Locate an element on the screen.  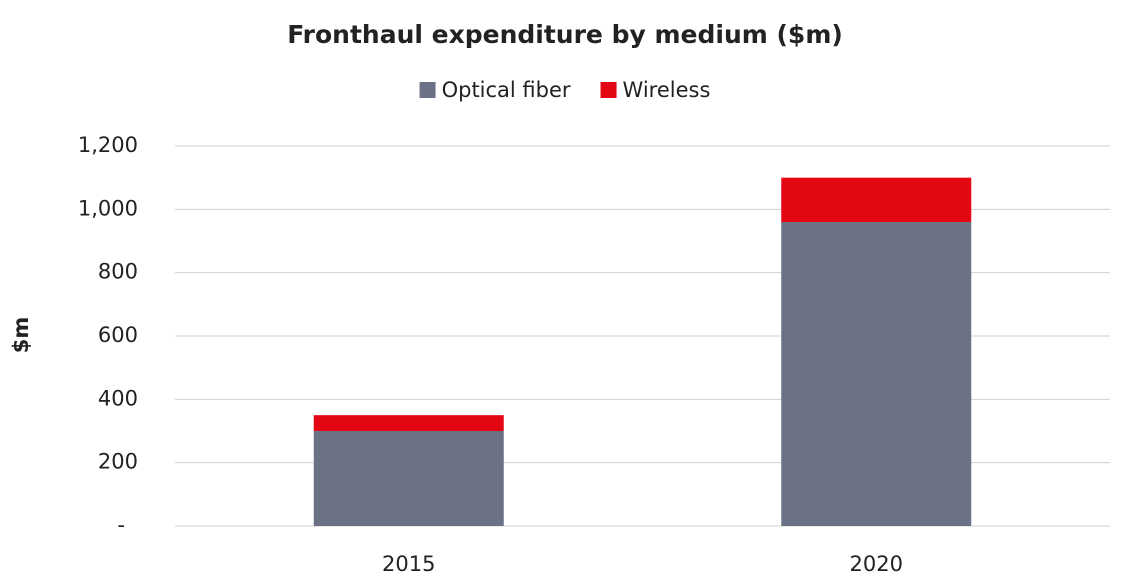
y-tick-label: 400 is located at coordinates (118, 398).